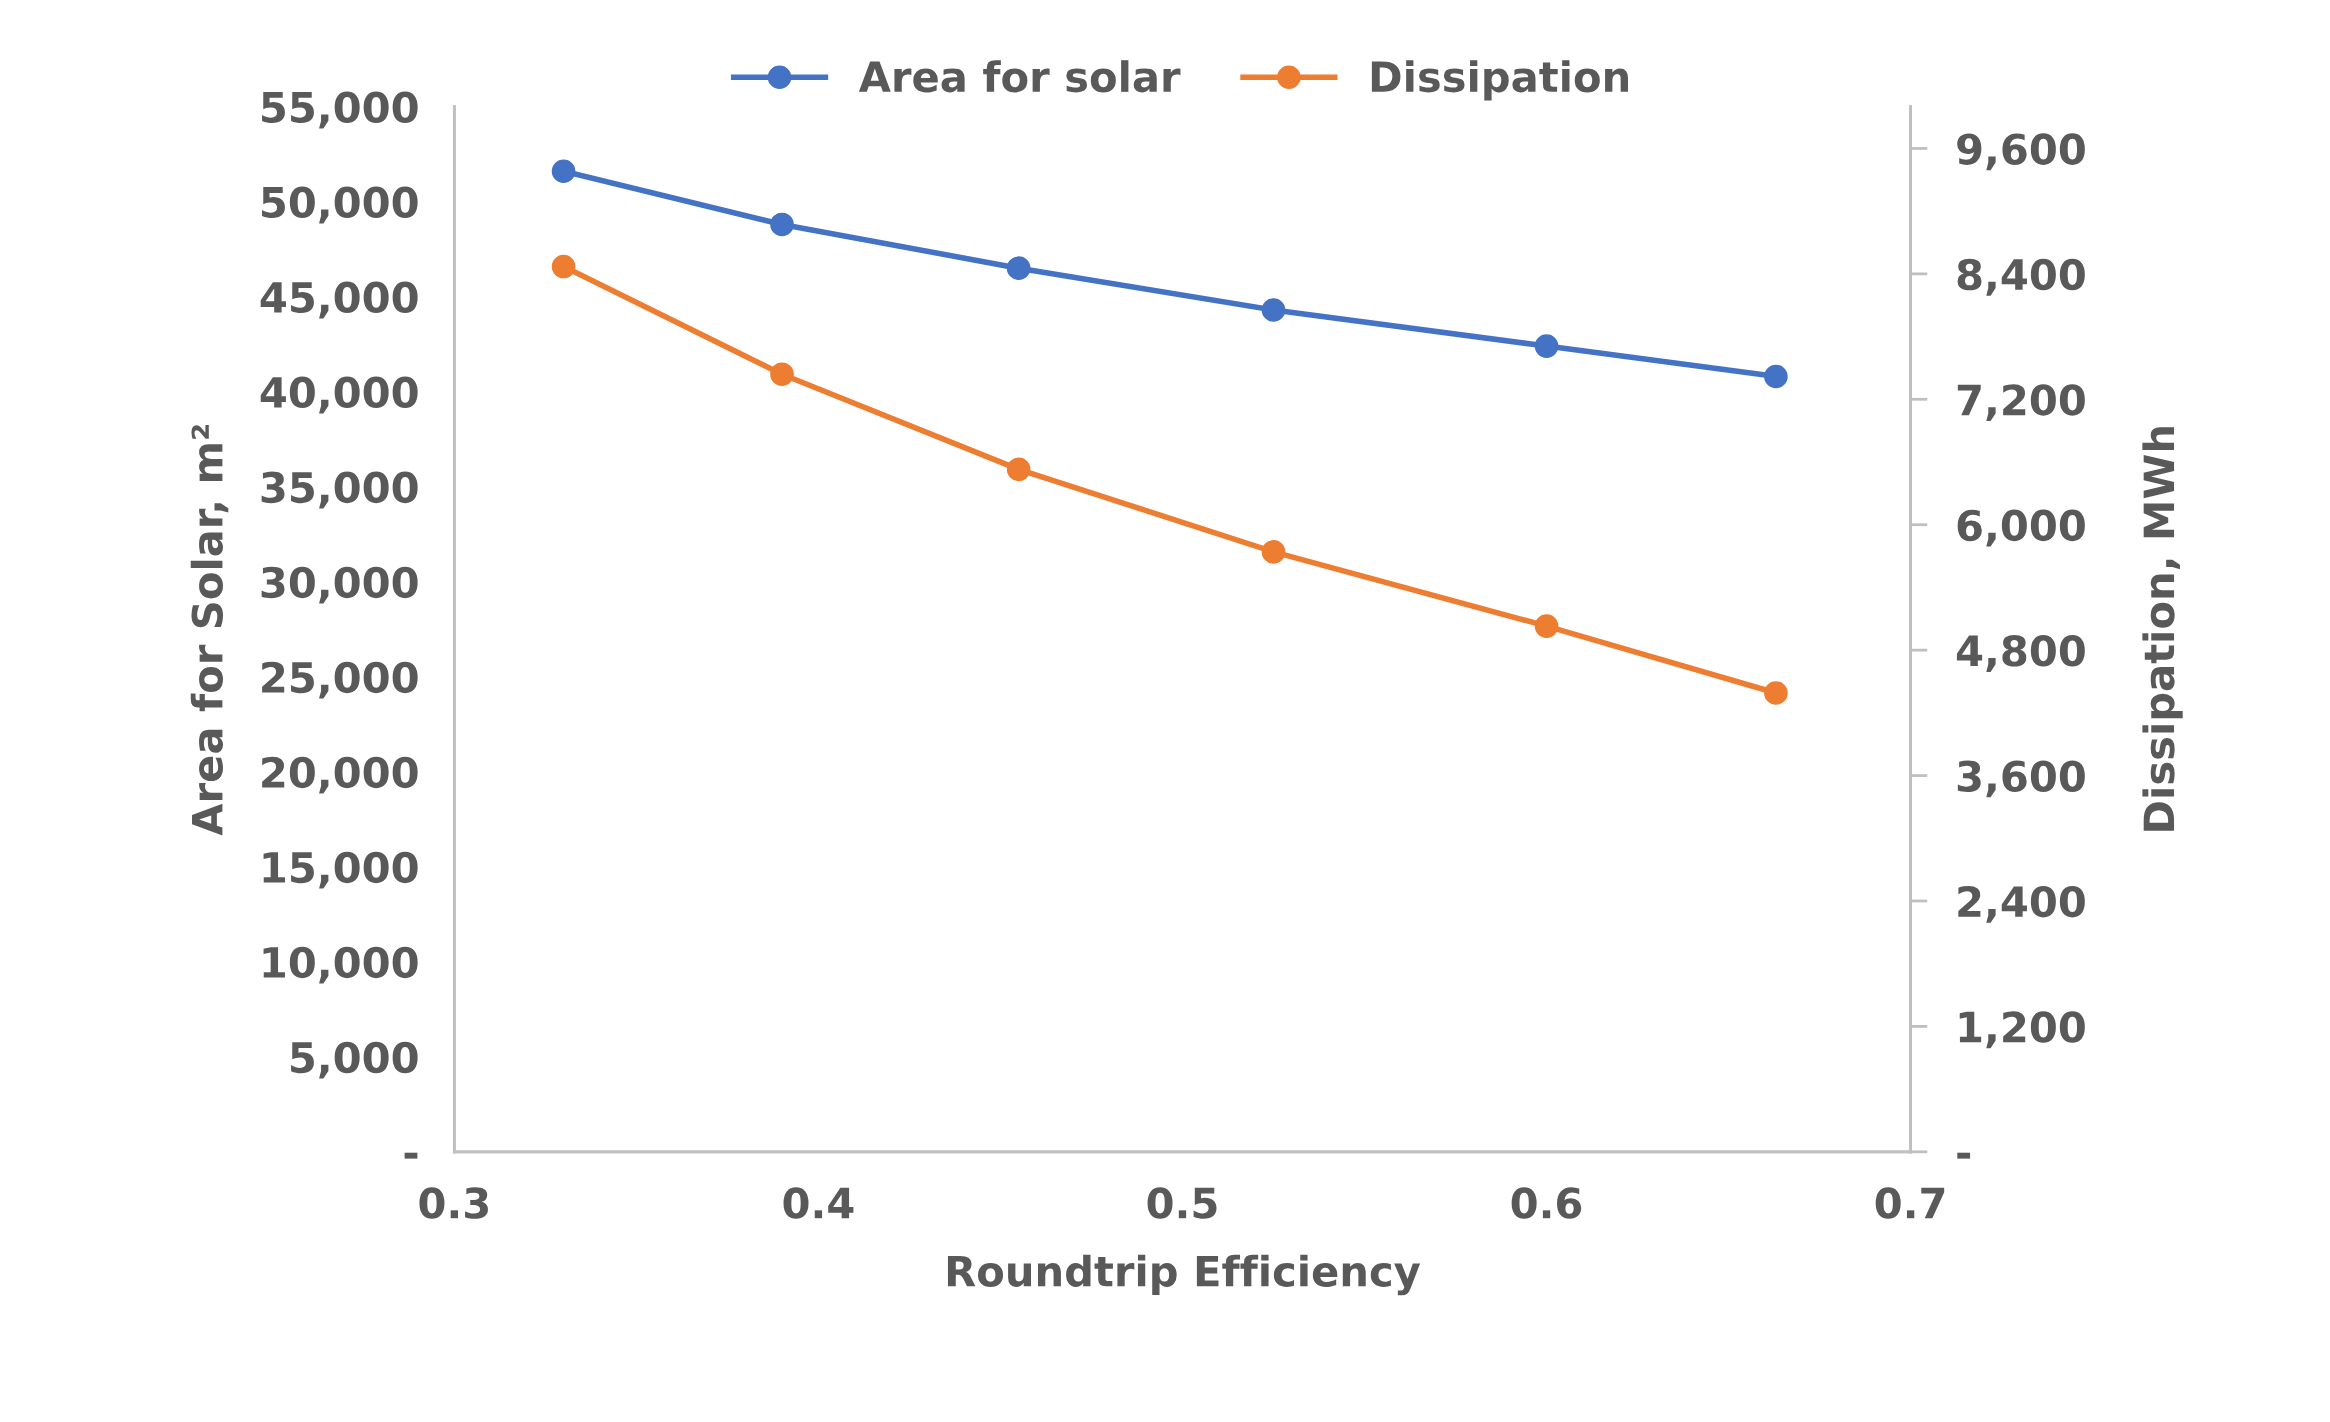 Image resolution: width=2330 pixels, height=1422 pixels. I want to click on y2-tick-label: 8,400, so click(2021, 277).